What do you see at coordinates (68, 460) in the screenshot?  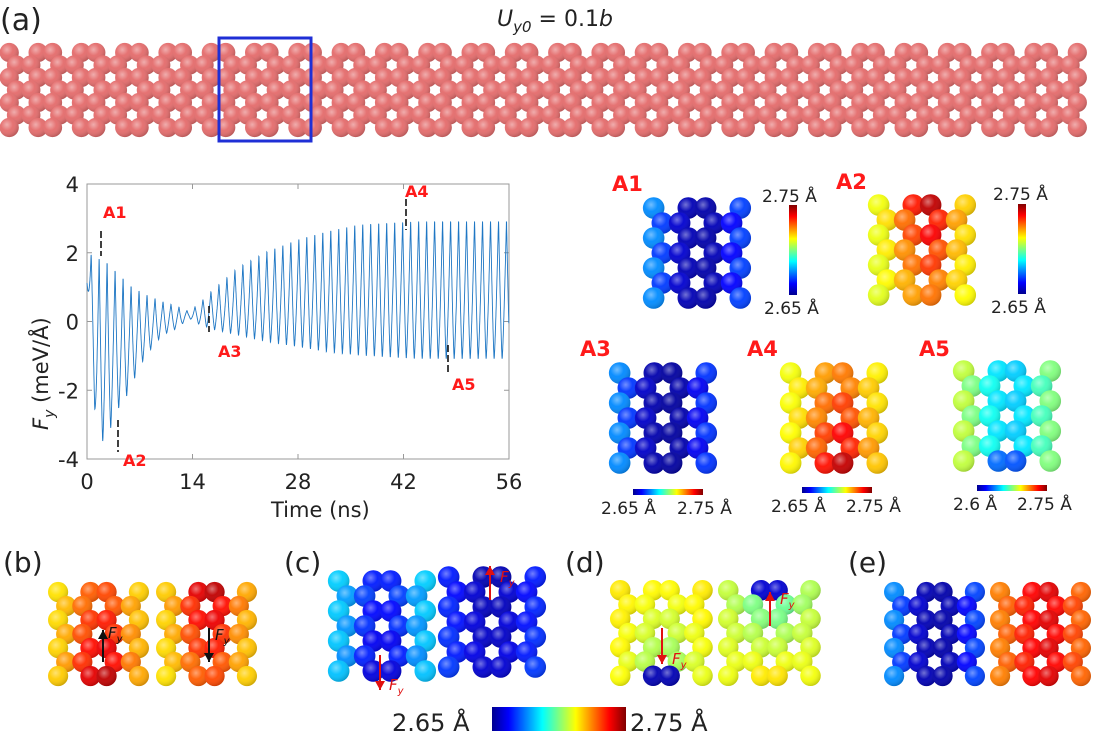 I see `y-tick-label: -4` at bounding box center [68, 460].